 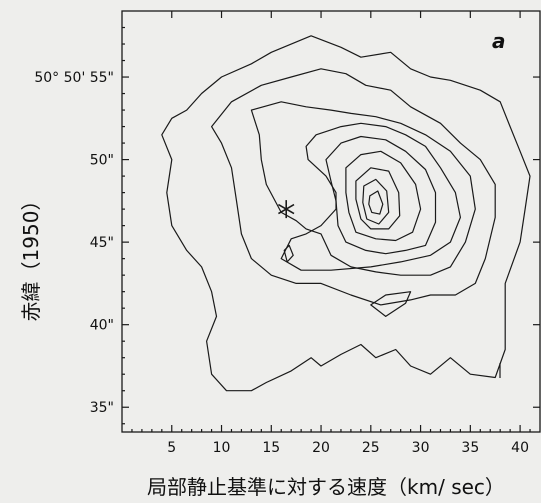 I want to click on star-marker, so click(x=286, y=209).